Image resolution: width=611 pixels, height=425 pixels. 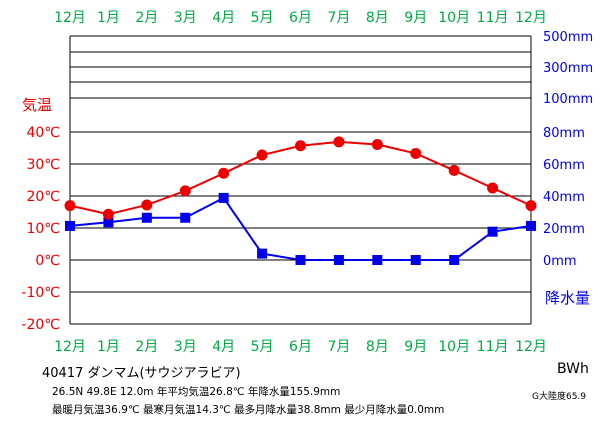 What do you see at coordinates (43, 197) in the screenshot?
I see `temperature-tick-label: 20℃` at bounding box center [43, 197].